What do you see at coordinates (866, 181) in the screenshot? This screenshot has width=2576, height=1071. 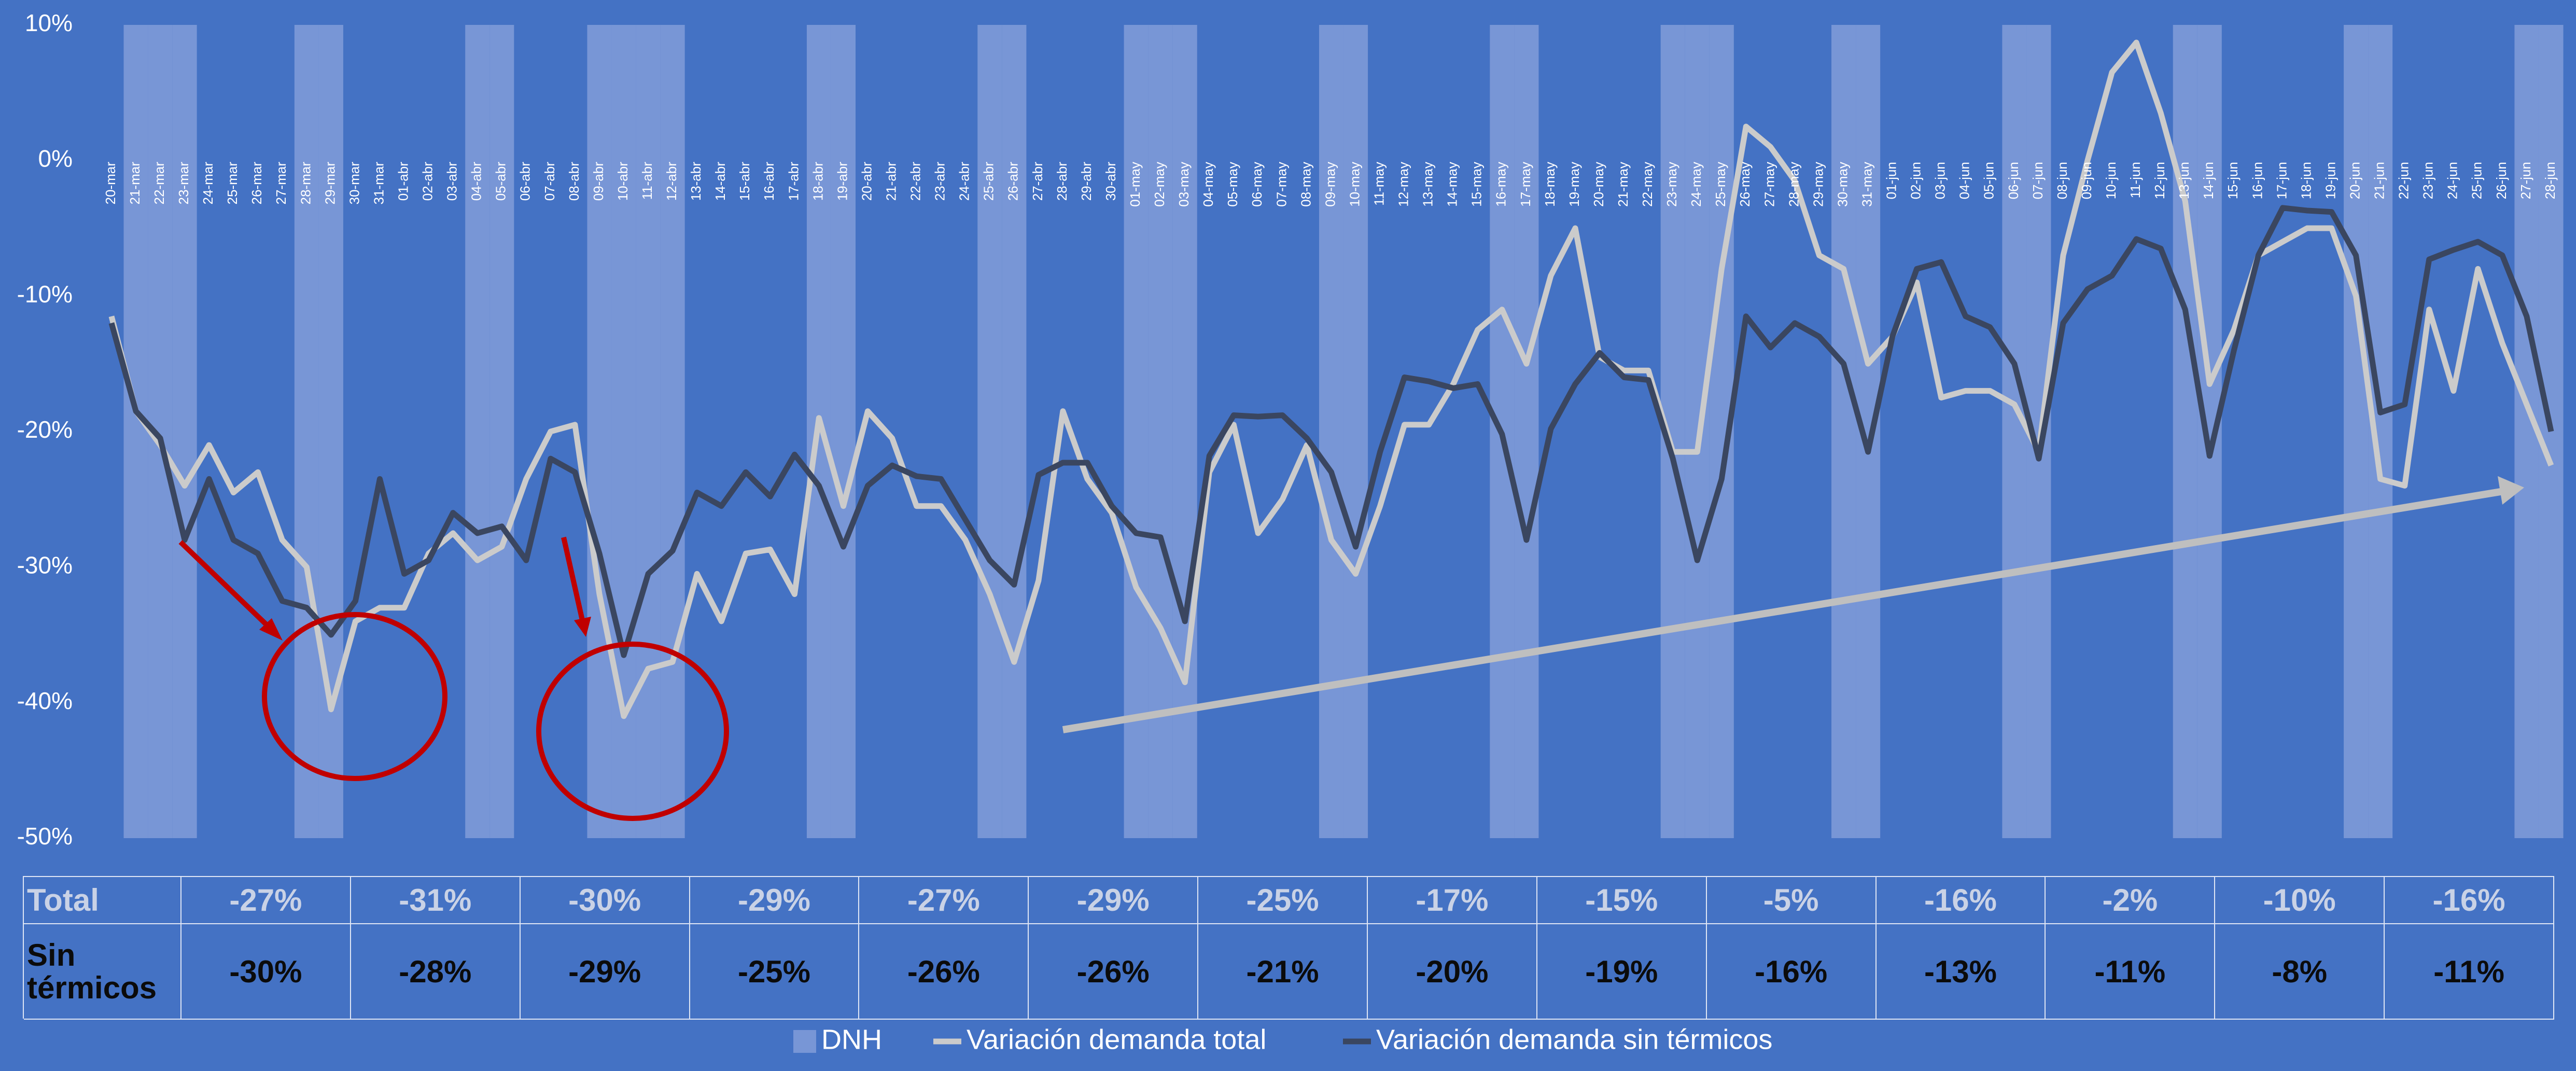 I see `x-tick-label: 20-abr` at bounding box center [866, 181].